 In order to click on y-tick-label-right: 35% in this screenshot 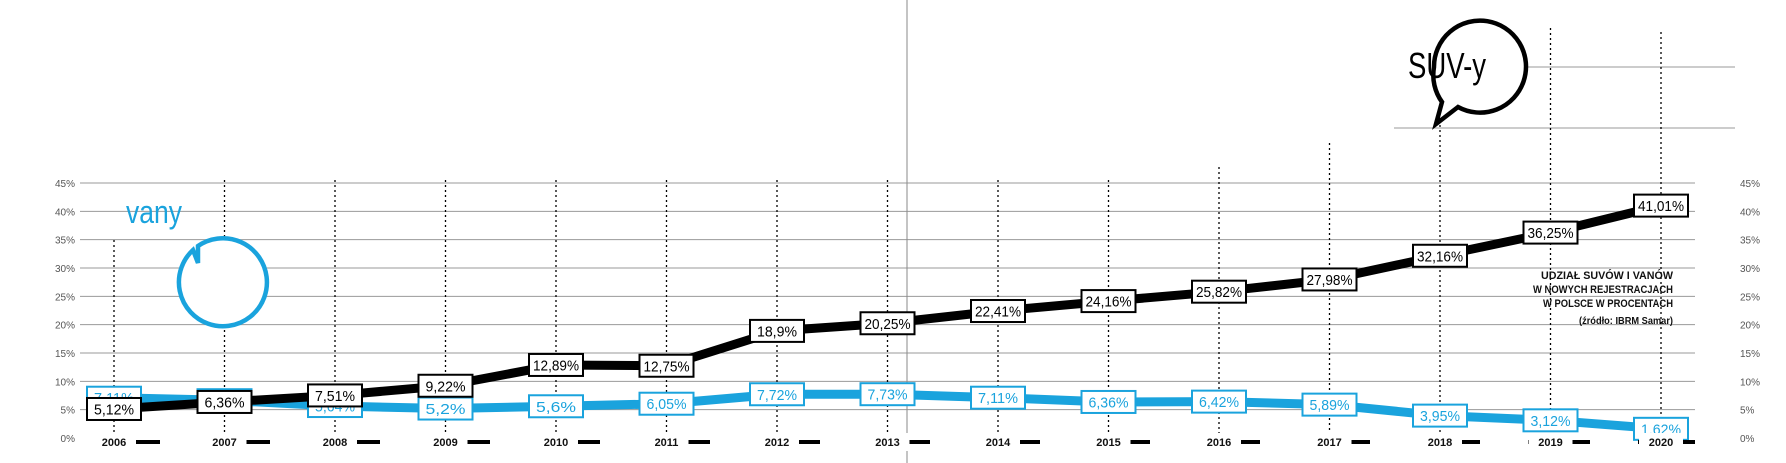, I will do `click(1750, 241)`.